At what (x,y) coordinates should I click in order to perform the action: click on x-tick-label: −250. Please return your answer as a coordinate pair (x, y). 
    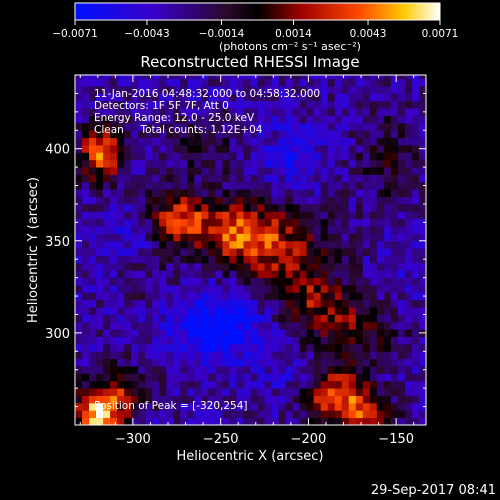
    Looking at the image, I should click on (221, 439).